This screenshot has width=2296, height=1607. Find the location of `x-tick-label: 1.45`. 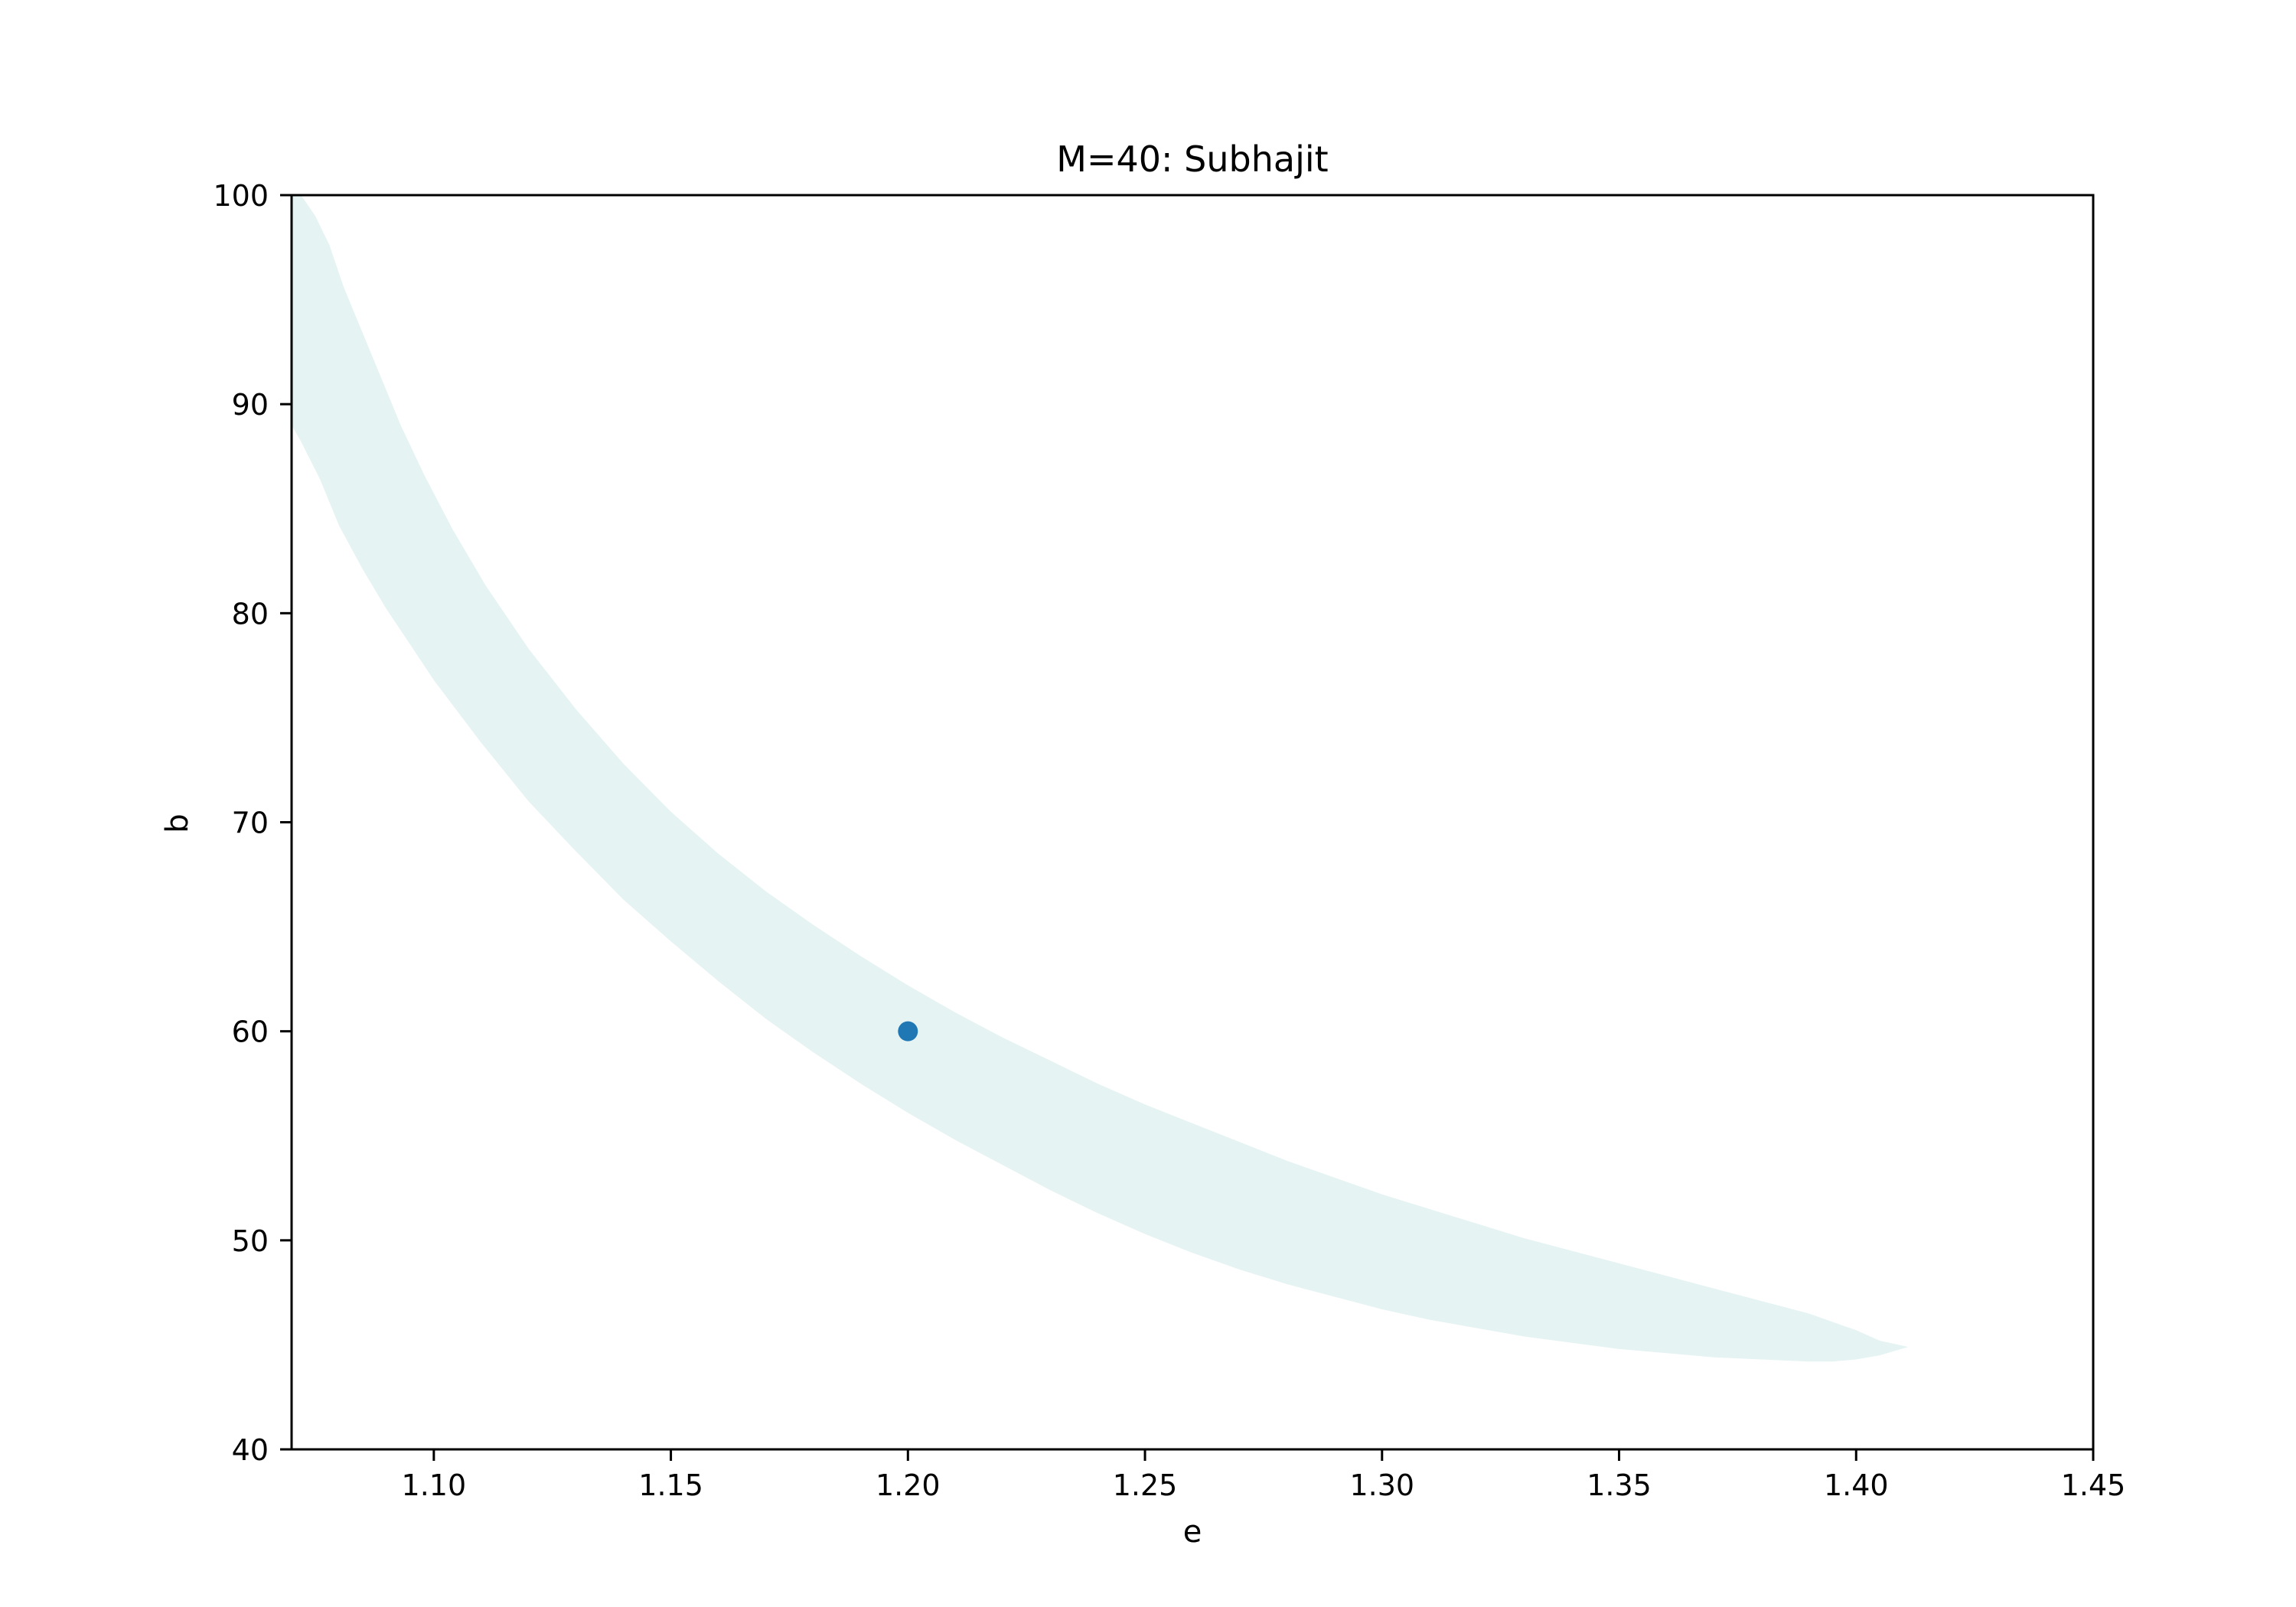

x-tick-label: 1.45 is located at coordinates (2093, 1485).